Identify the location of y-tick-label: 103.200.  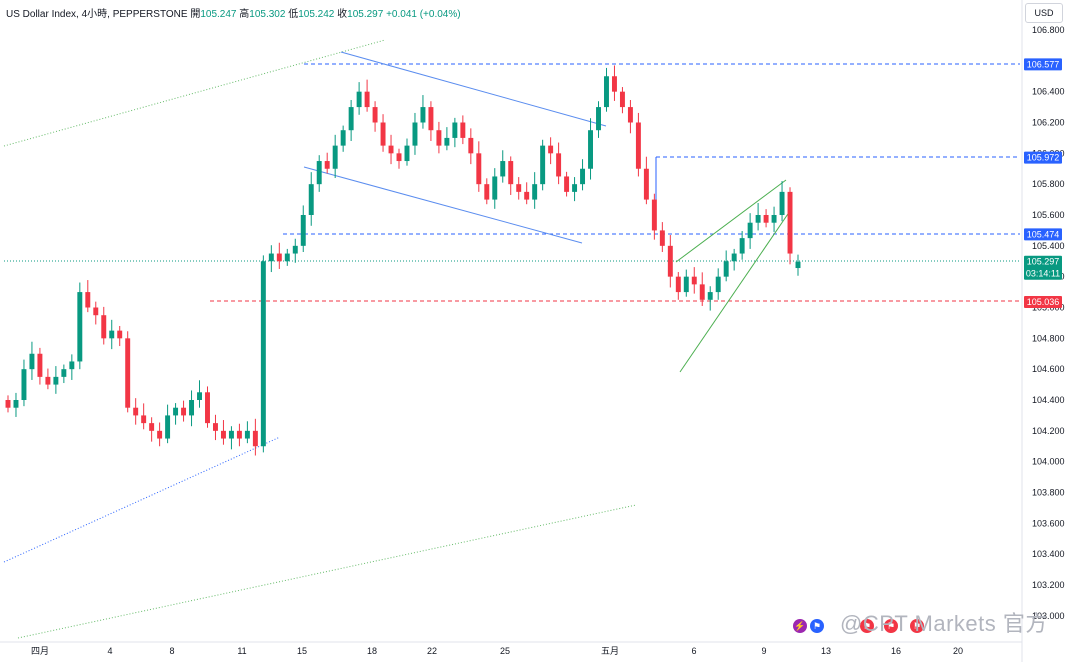
(1048, 585).